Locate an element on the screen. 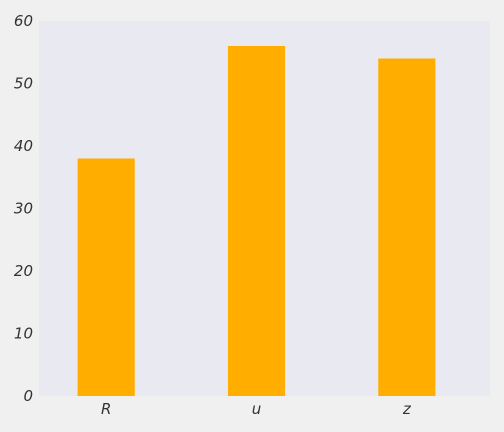 This screenshot has height=432, width=504. y-tick-label: 30 is located at coordinates (23, 209).